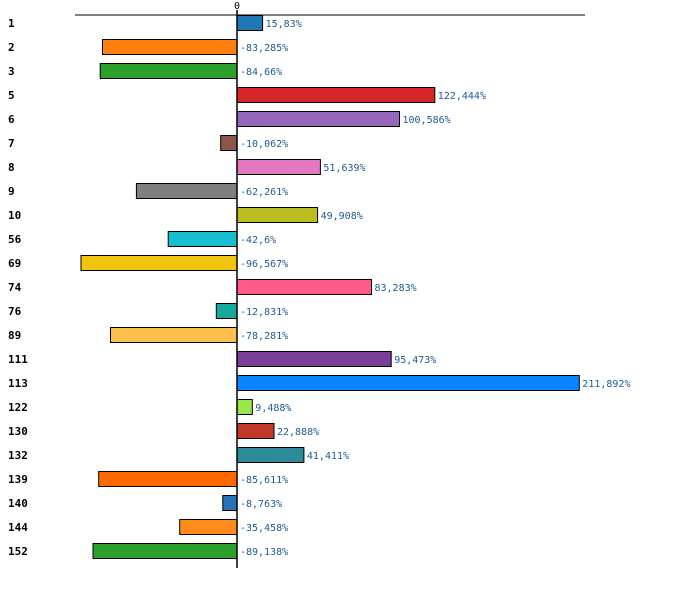 The image size is (700, 597). Describe the element at coordinates (11, 71) in the screenshot. I see `category-label-3: 3` at that location.